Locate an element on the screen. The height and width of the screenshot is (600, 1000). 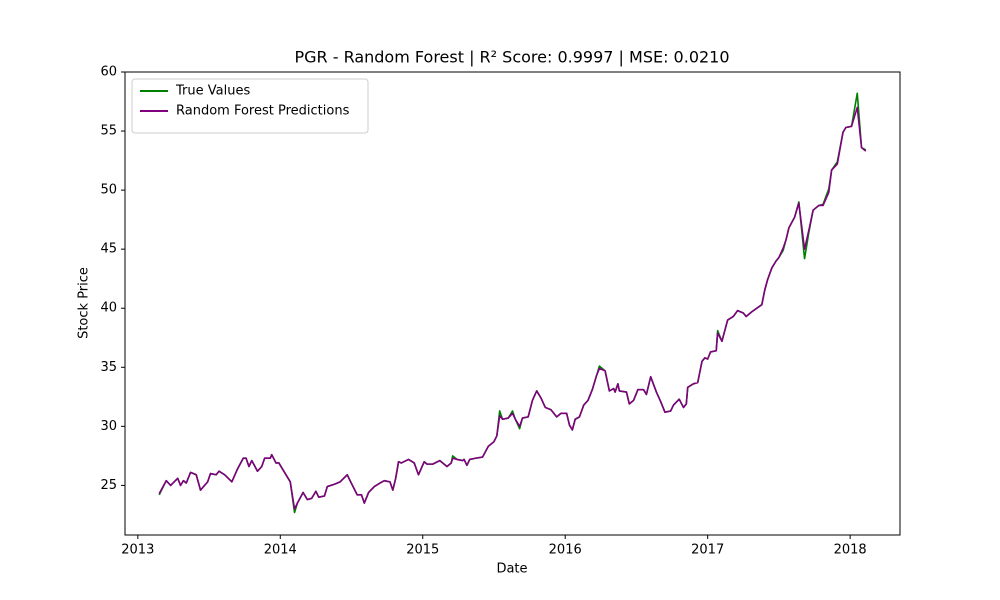
legend-box is located at coordinates (250, 106).